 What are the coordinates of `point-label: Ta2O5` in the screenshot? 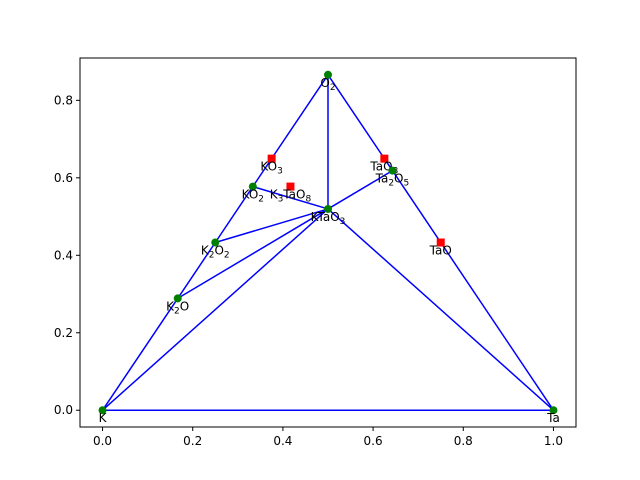 It's located at (392, 180).